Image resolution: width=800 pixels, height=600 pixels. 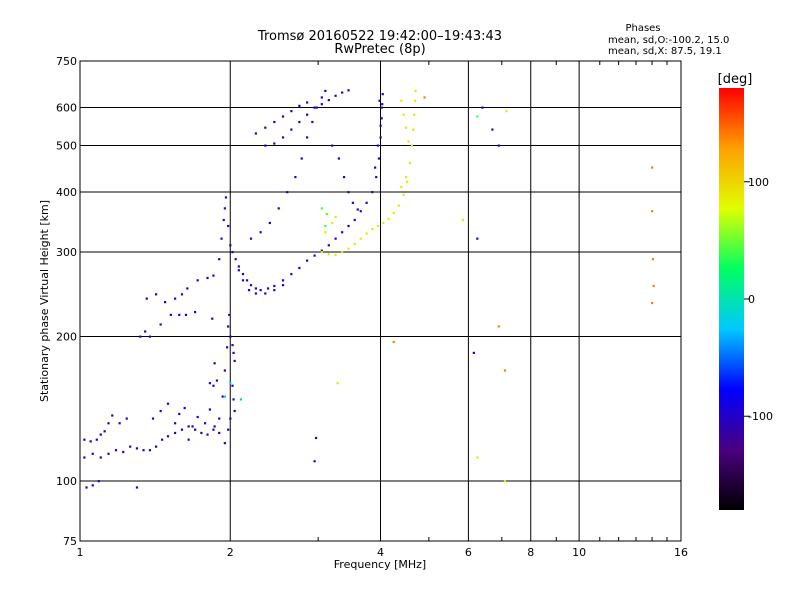 I want to click on colorbar-ticks: 100 0 -100, so click(x=758, y=299).